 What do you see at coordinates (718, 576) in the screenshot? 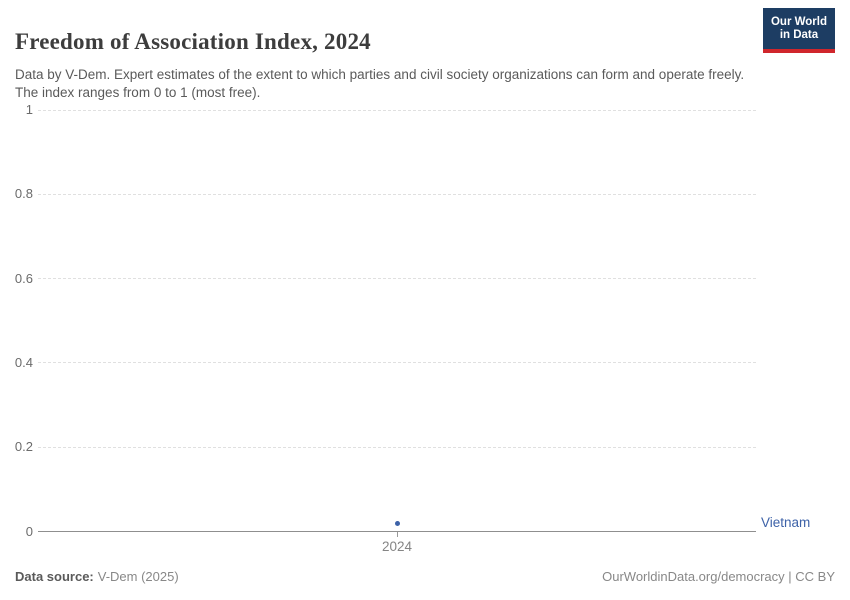
I see `attribution-link: OurWorldinData.org/democracy | CC BY` at bounding box center [718, 576].